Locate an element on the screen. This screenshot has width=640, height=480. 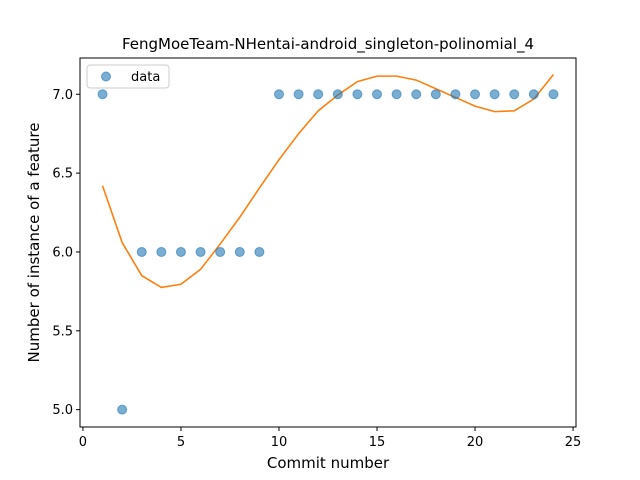
legend-box is located at coordinates (128, 76).